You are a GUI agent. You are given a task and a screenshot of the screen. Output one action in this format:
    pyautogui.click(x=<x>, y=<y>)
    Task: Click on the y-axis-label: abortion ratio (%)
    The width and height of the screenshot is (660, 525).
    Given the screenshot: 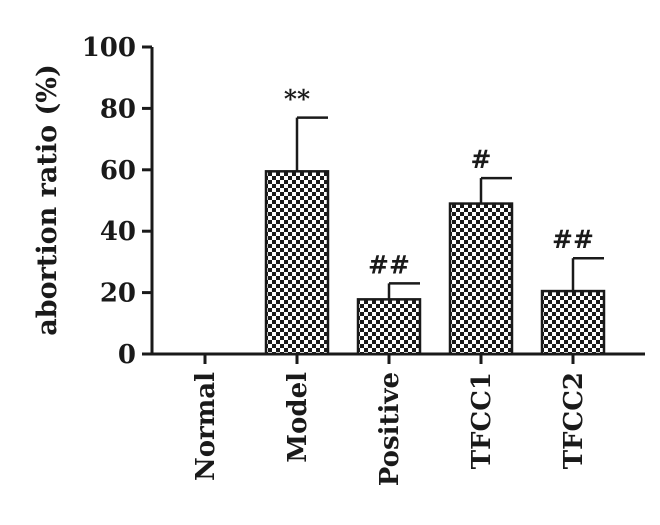 What is the action you would take?
    pyautogui.click(x=47, y=199)
    